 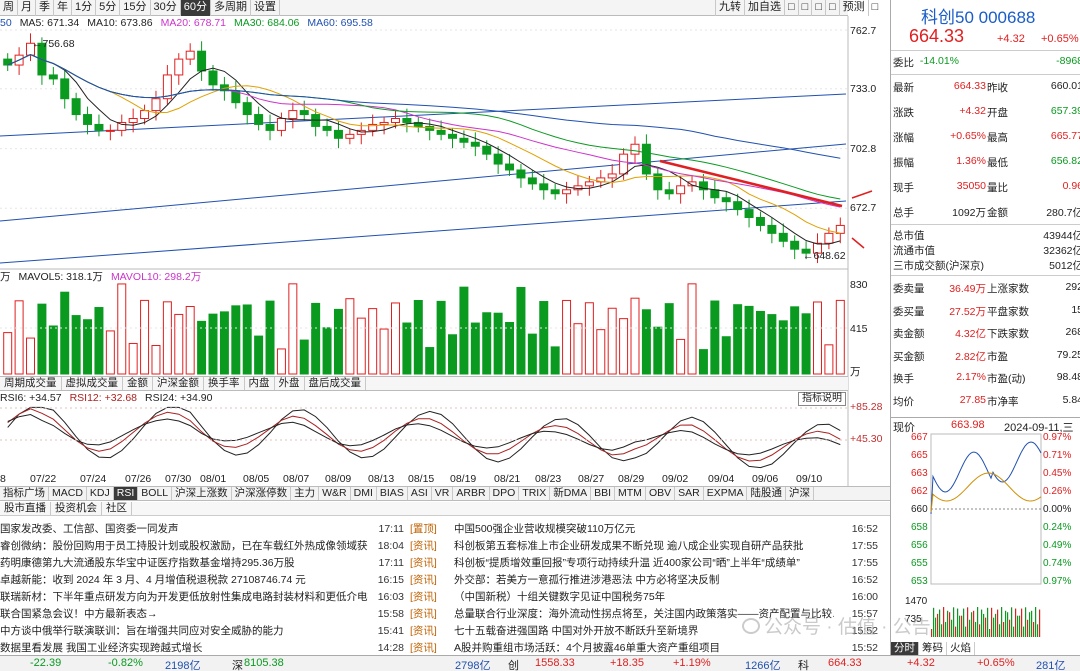 What do you see at coordinates (800, 493) in the screenshot?
I see `indicator-tab-23: 沪深` at bounding box center [800, 493].